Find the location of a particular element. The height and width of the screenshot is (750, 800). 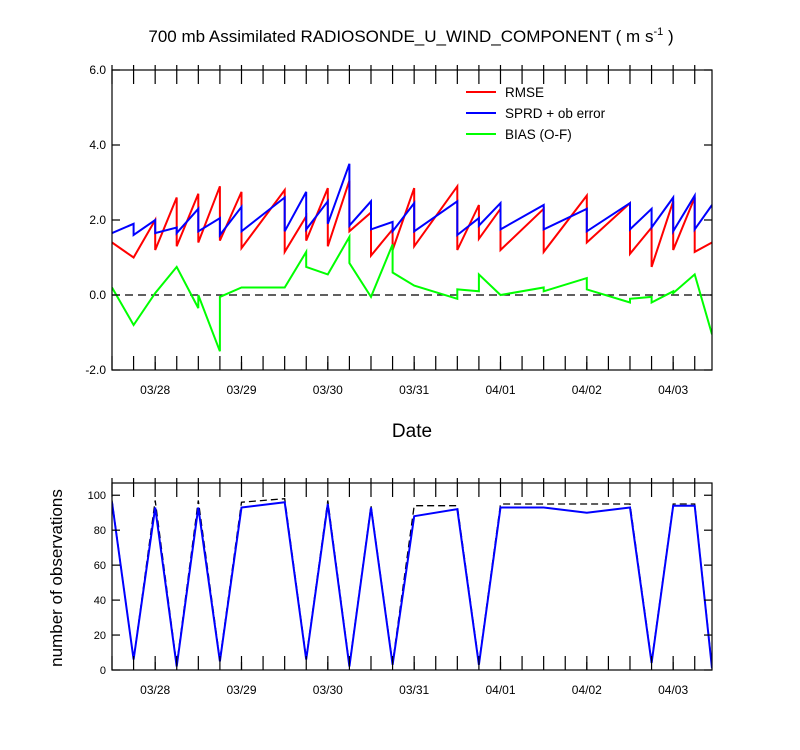

series-rmse-line is located at coordinates (412, 224).